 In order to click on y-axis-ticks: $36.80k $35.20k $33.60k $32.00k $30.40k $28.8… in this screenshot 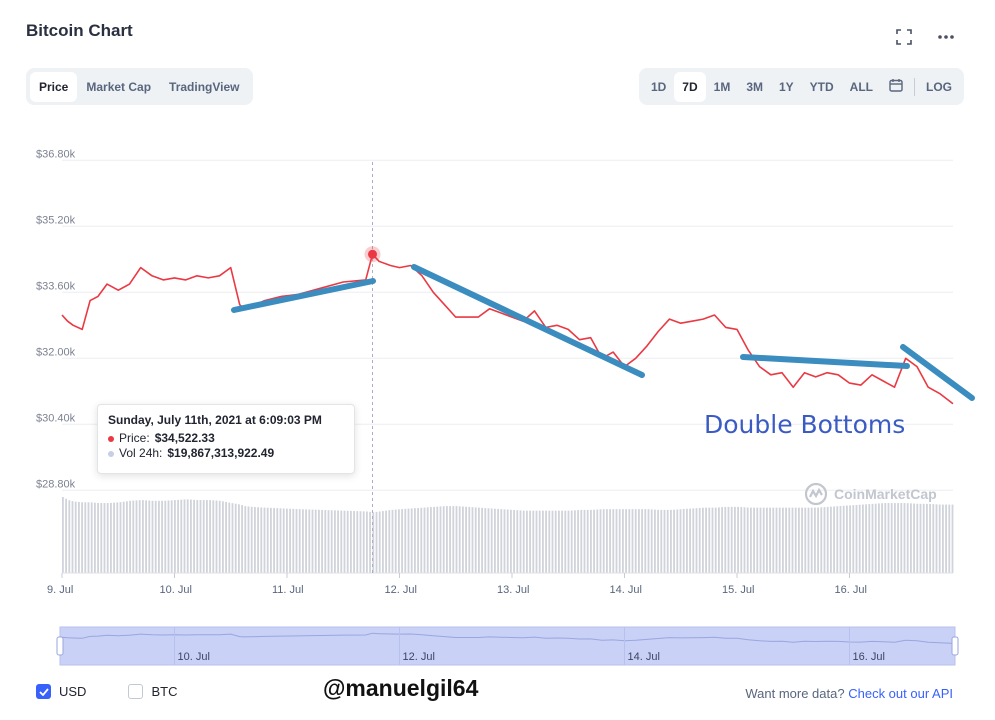, I will do `click(56, 319)`.